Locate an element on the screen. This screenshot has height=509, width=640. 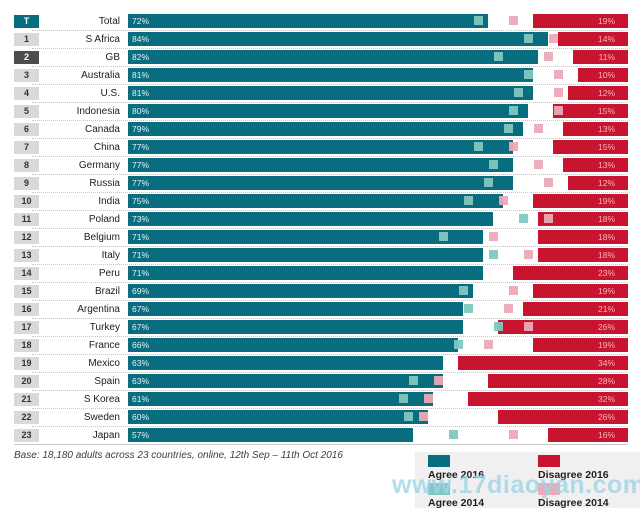
disagree-2016-value: 12% is located at coordinates (606, 183).